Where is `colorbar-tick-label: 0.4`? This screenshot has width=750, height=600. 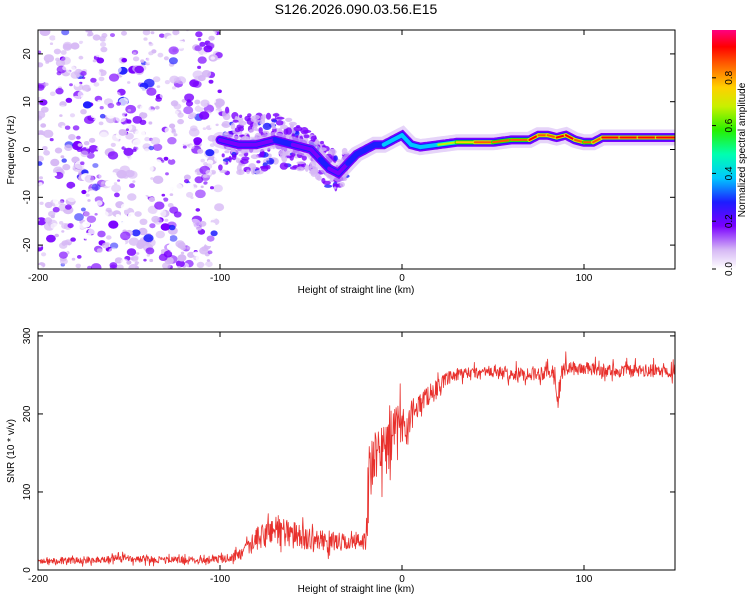
colorbar-tick-label: 0.4 is located at coordinates (729, 173).